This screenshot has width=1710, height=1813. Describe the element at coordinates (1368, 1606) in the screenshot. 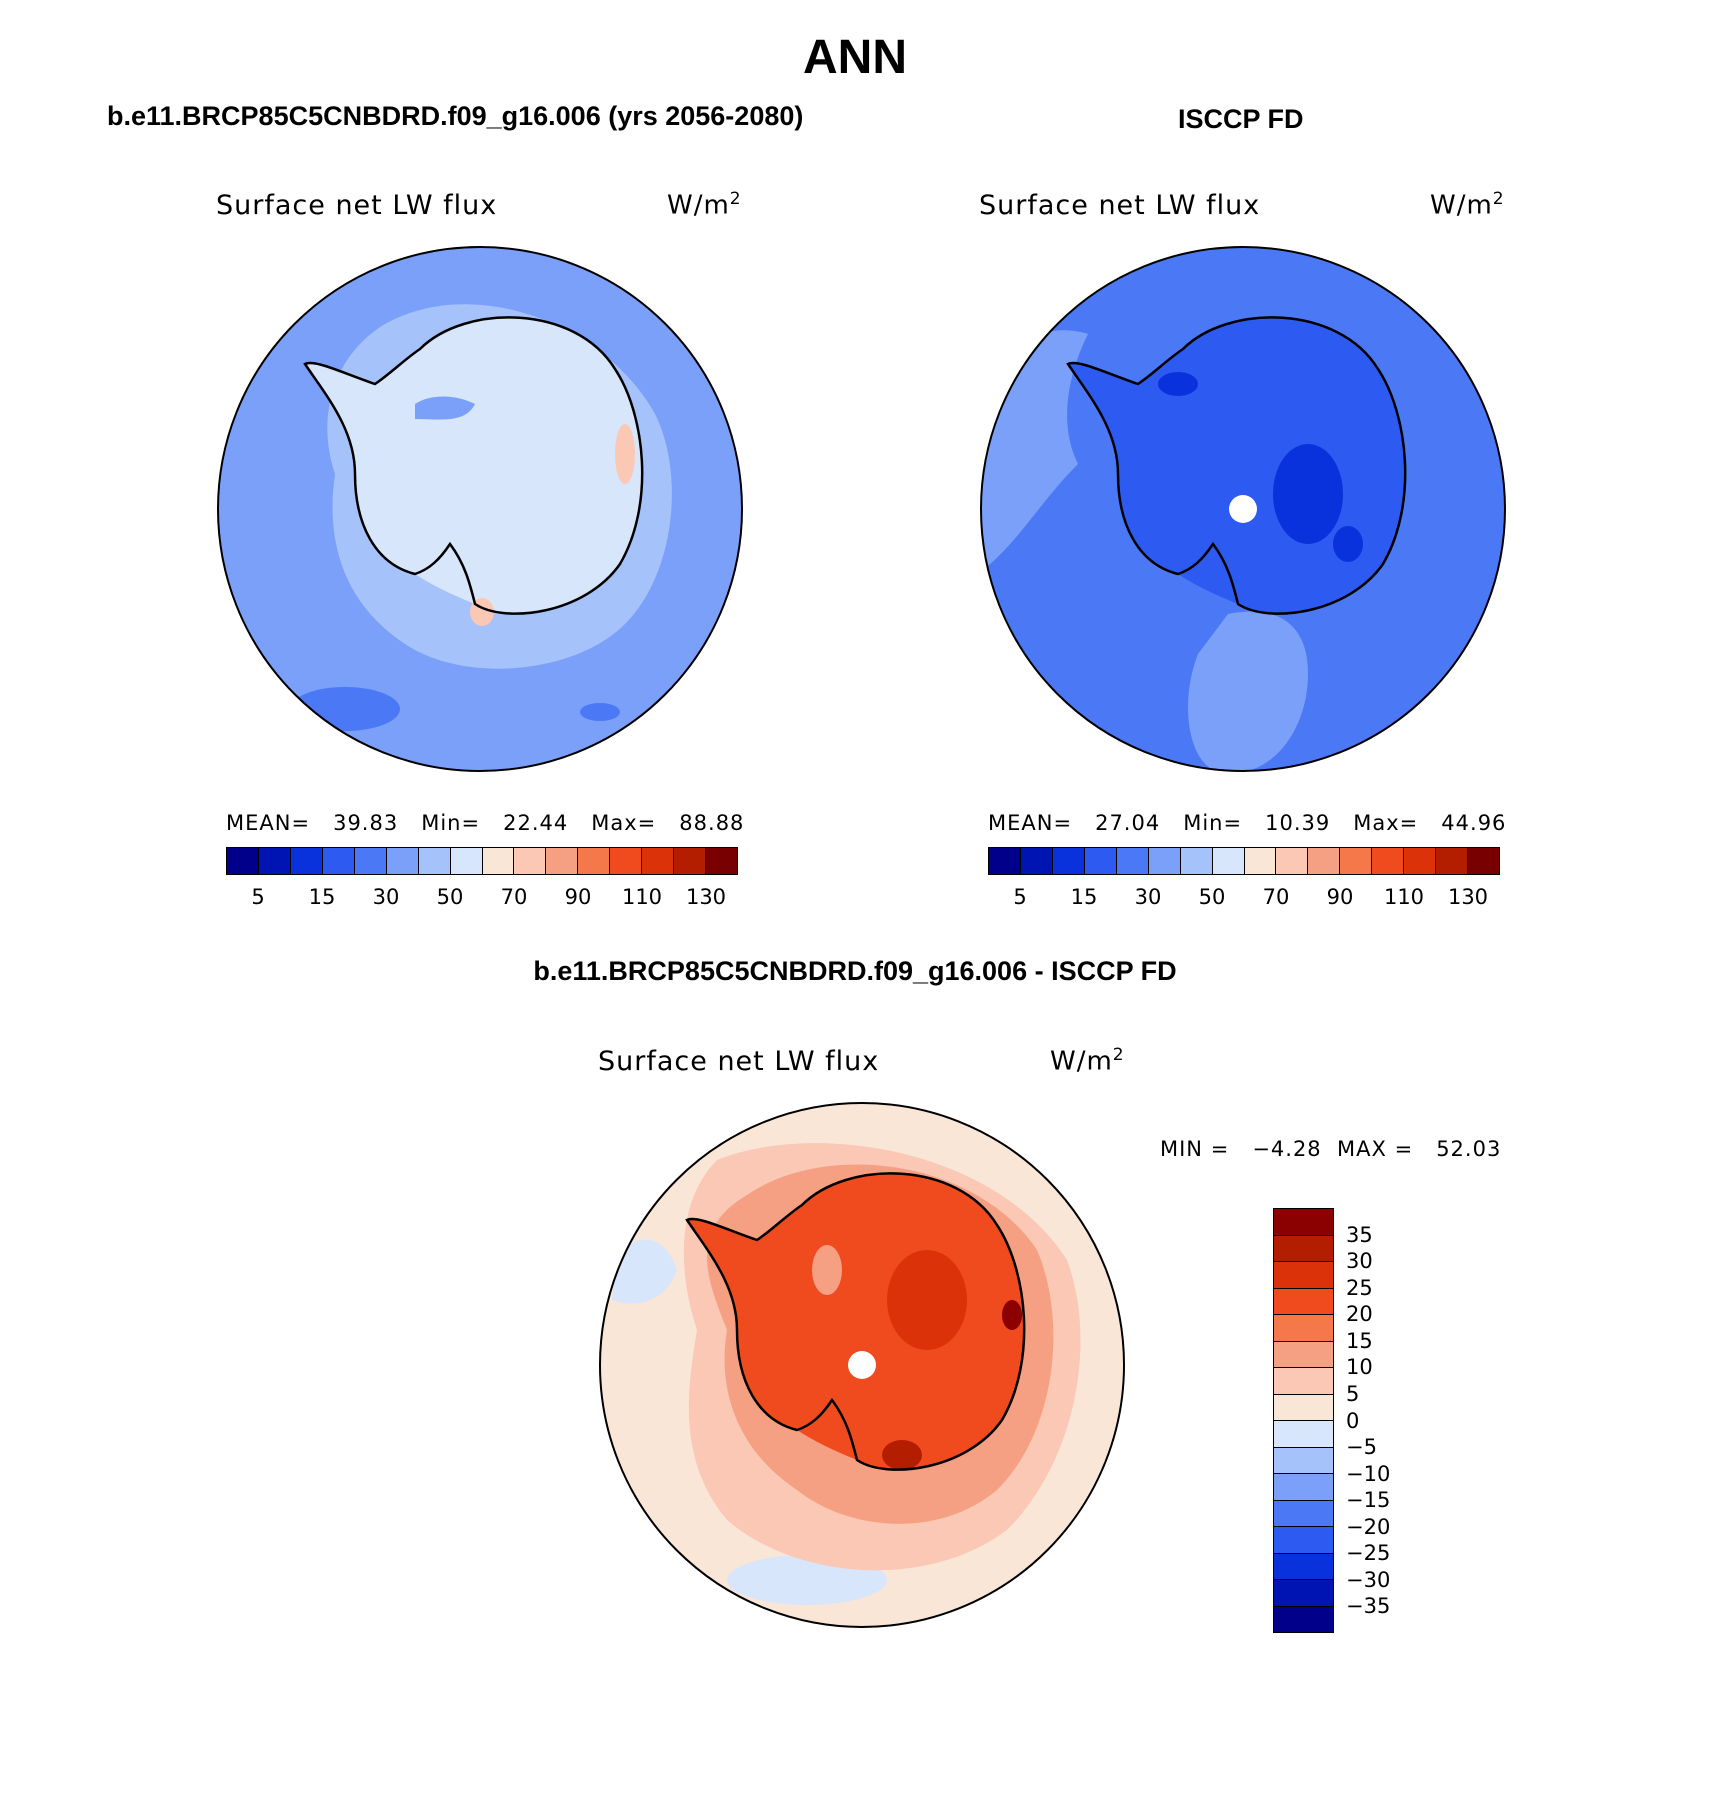

I see `colorbar-tick-label: −35` at that location.